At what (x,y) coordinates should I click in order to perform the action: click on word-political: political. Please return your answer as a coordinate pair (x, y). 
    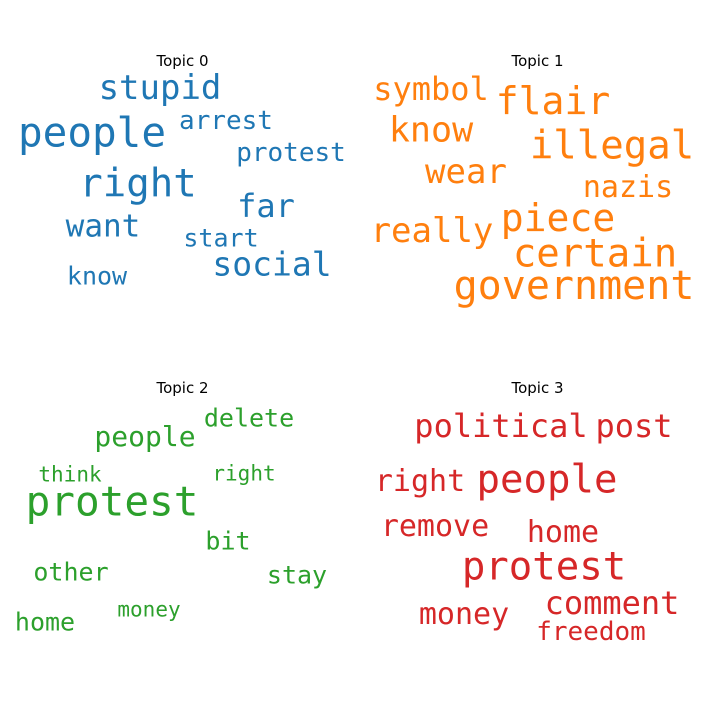
    Looking at the image, I should click on (501, 426).